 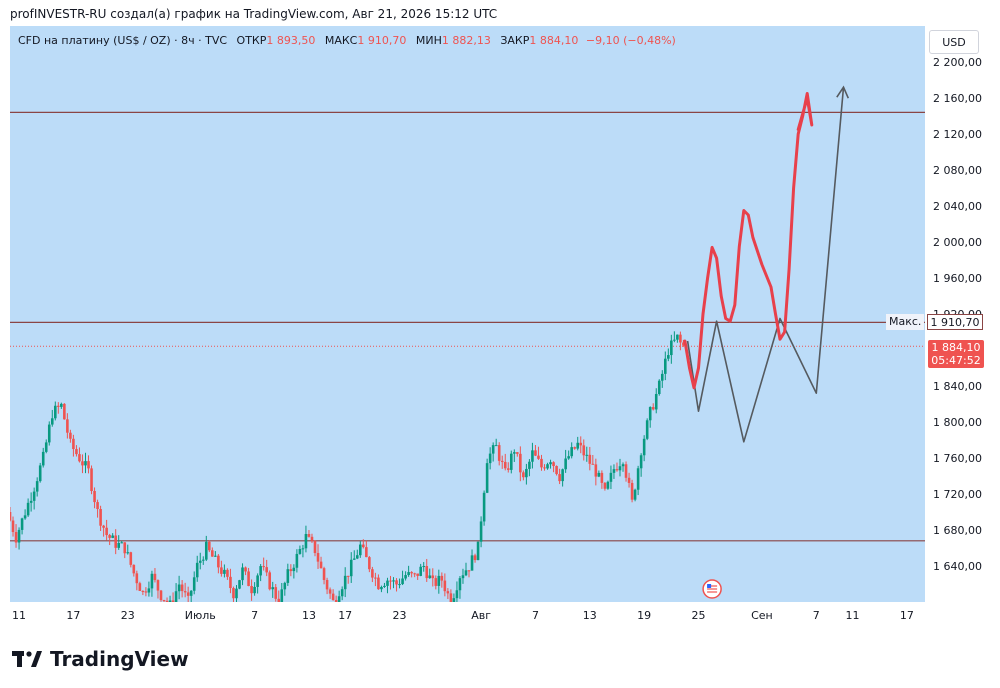 What do you see at coordinates (554, 40) in the screenshot?
I see `close-value: 1 884,10` at bounding box center [554, 40].